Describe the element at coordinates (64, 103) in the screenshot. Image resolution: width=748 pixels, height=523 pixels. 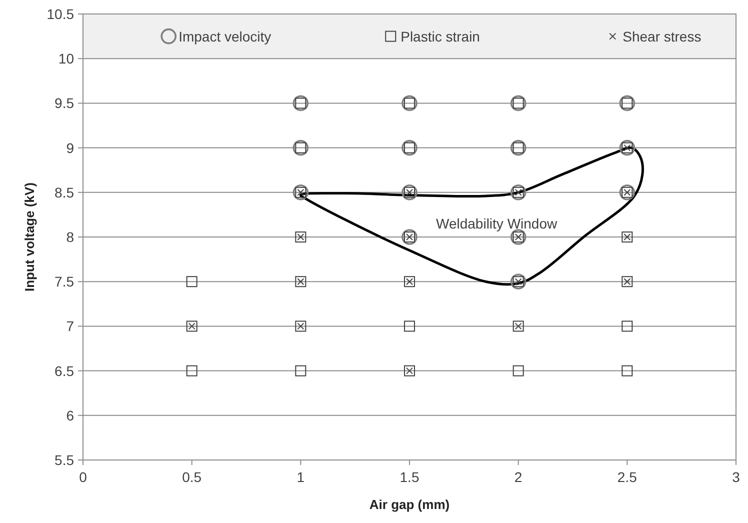
I see `y-tick-label: 9.5` at that location.